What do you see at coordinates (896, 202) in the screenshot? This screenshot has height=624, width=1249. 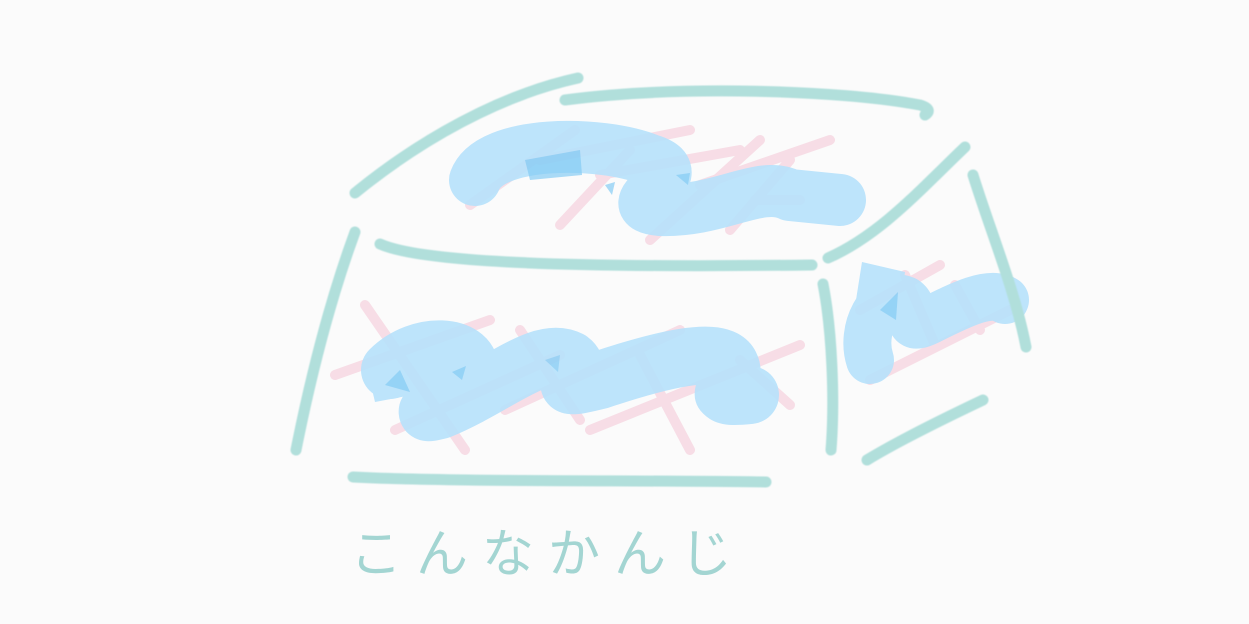 I see `top-right-edge` at bounding box center [896, 202].